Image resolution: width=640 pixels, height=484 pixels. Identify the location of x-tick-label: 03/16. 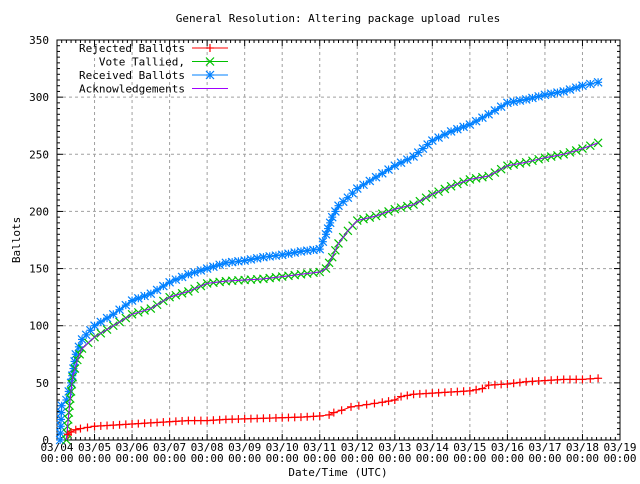
(507, 447).